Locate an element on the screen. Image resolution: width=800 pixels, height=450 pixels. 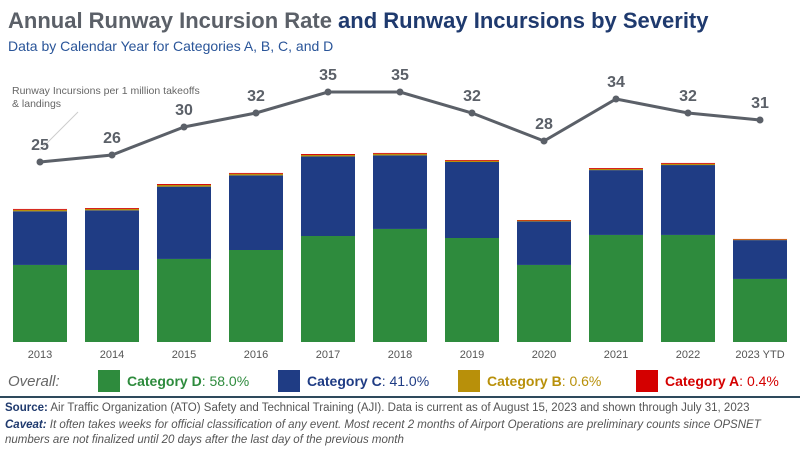
x-tick-label: 2016 is located at coordinates (256, 355).